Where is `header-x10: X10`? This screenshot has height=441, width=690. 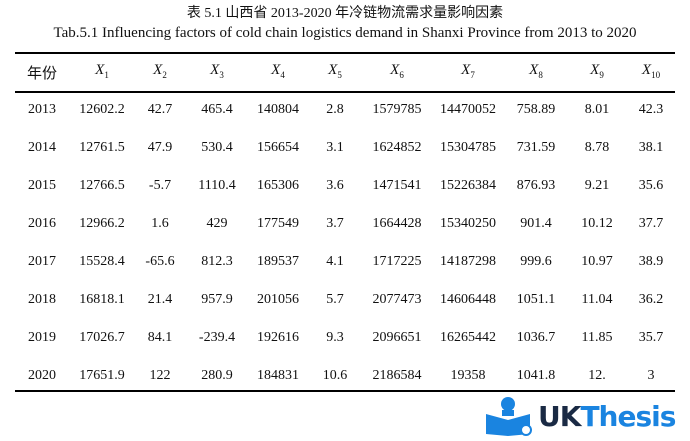
header-x10: X10 is located at coordinates (651, 71).